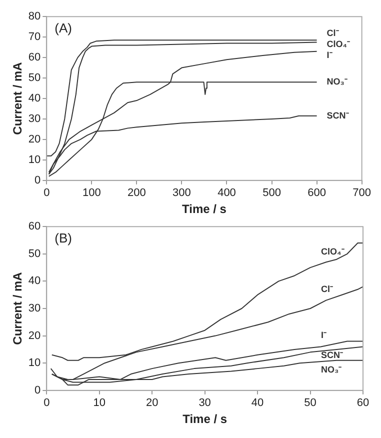 The image size is (381, 438). I want to click on x-tick-label: 20, so click(152, 403).